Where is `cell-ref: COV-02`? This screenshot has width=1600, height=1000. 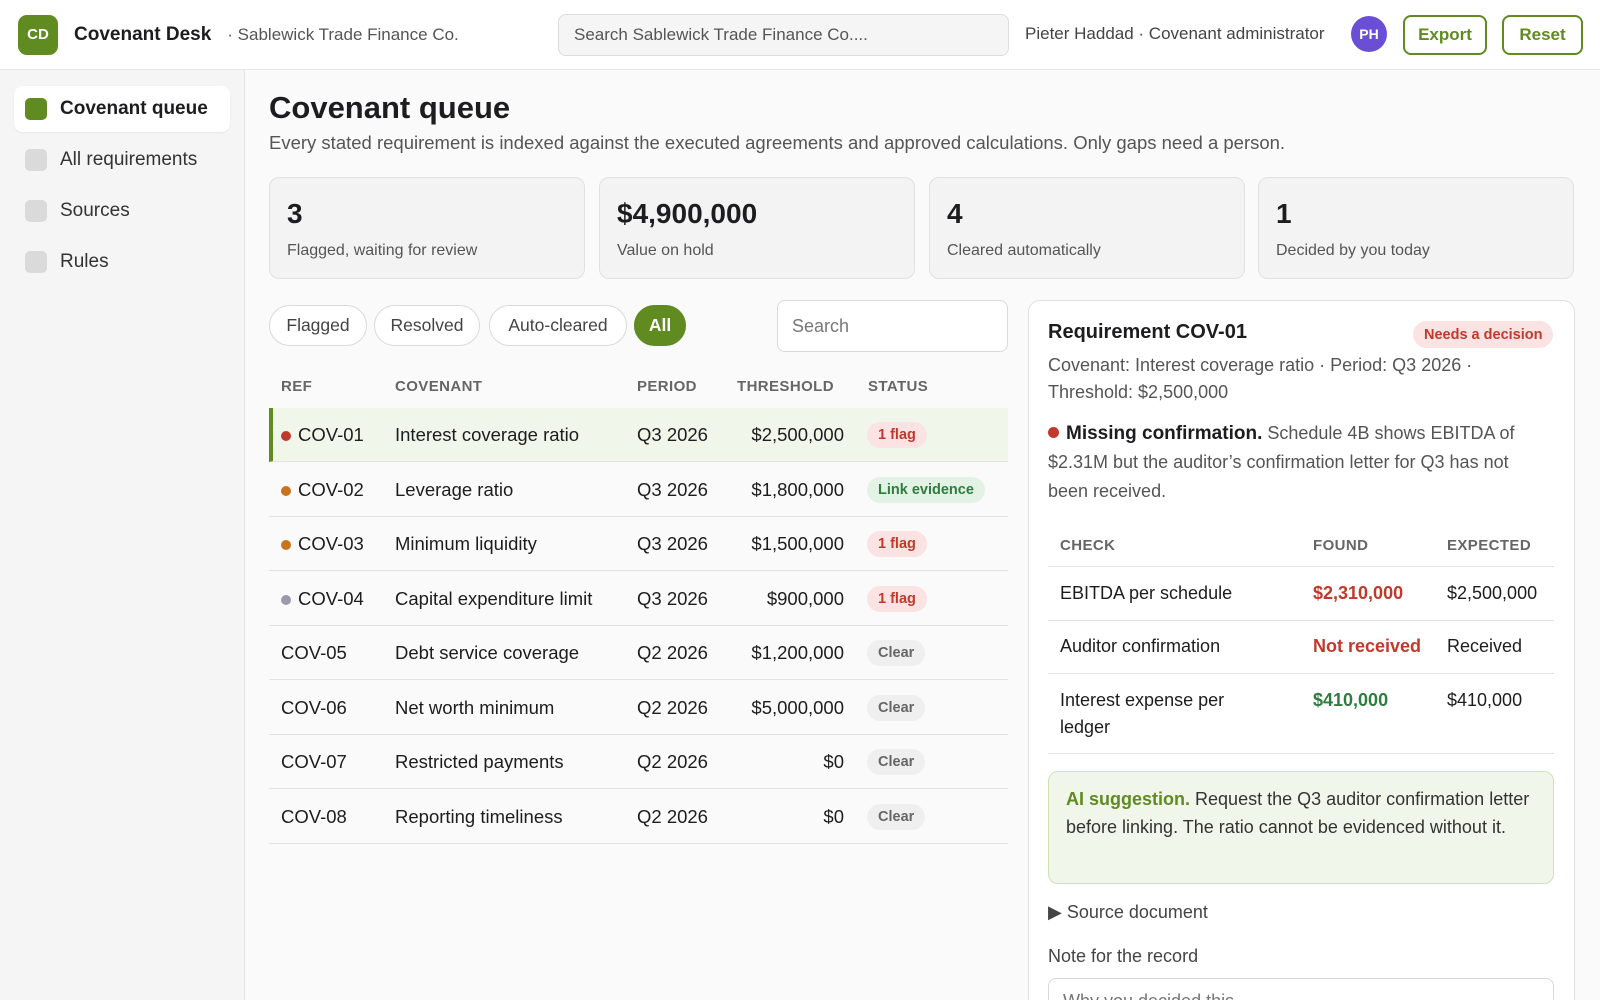 cell-ref: COV-02 is located at coordinates (331, 489).